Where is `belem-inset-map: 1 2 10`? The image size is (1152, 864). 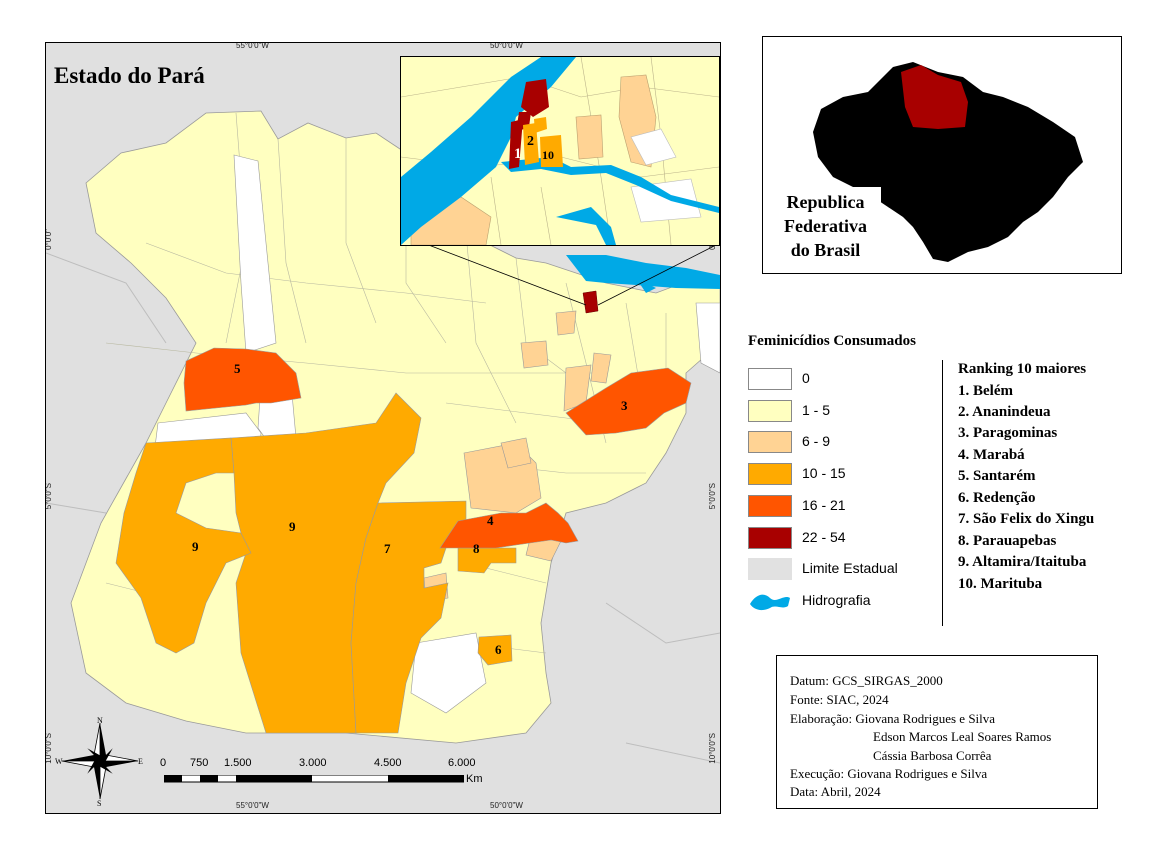
belem-inset-map: 1 2 10 is located at coordinates (560, 151).